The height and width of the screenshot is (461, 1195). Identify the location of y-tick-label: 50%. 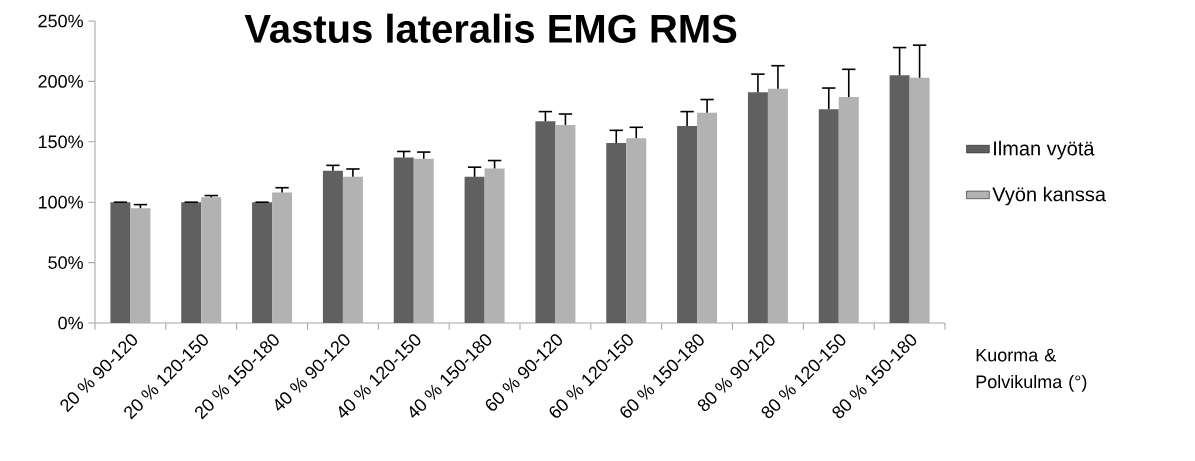
(65, 262).